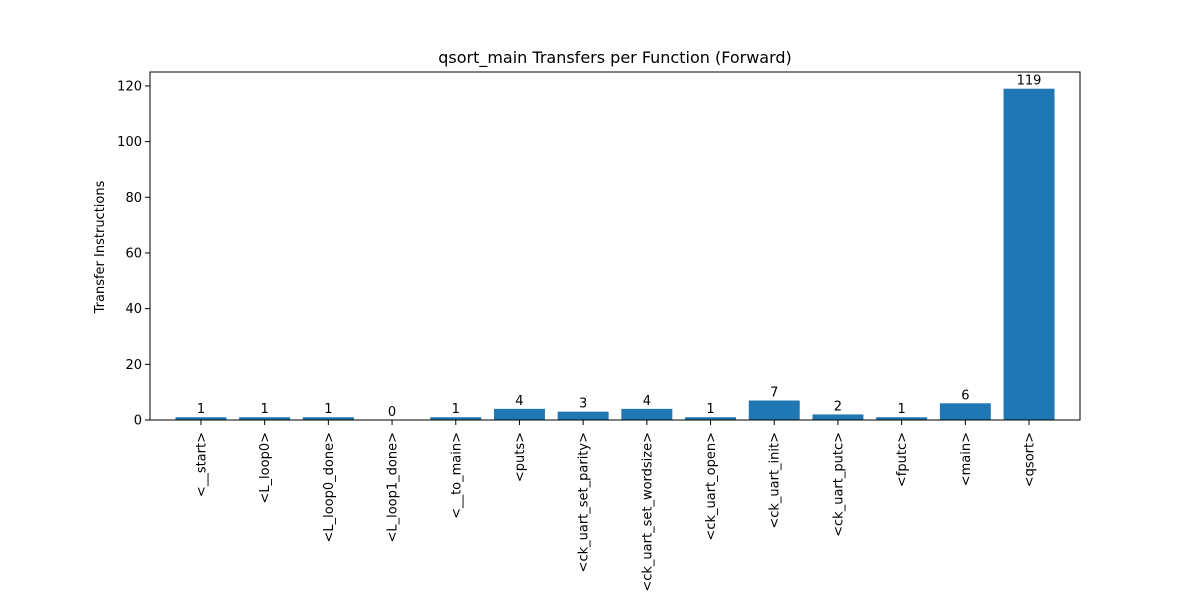 The width and height of the screenshot is (1200, 600). What do you see at coordinates (902, 459) in the screenshot?
I see `x-tick-label: <fputc>` at bounding box center [902, 459].